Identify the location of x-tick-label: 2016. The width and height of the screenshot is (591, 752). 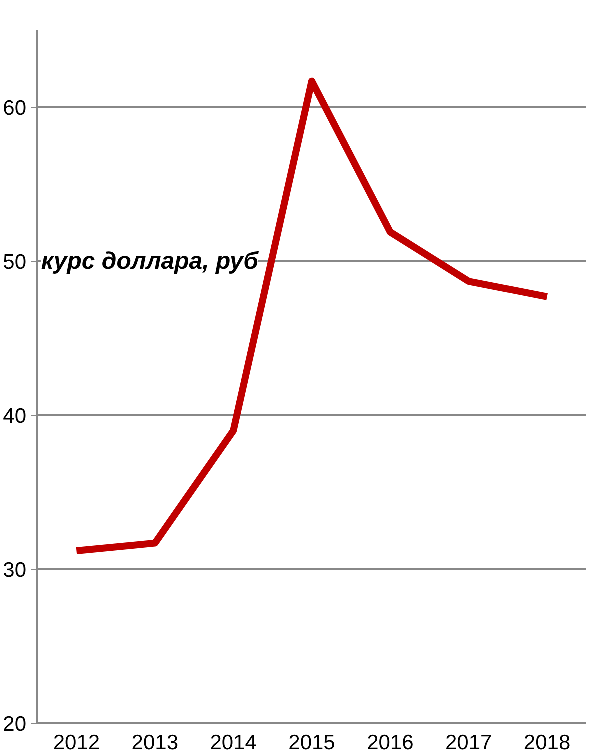
(390, 742).